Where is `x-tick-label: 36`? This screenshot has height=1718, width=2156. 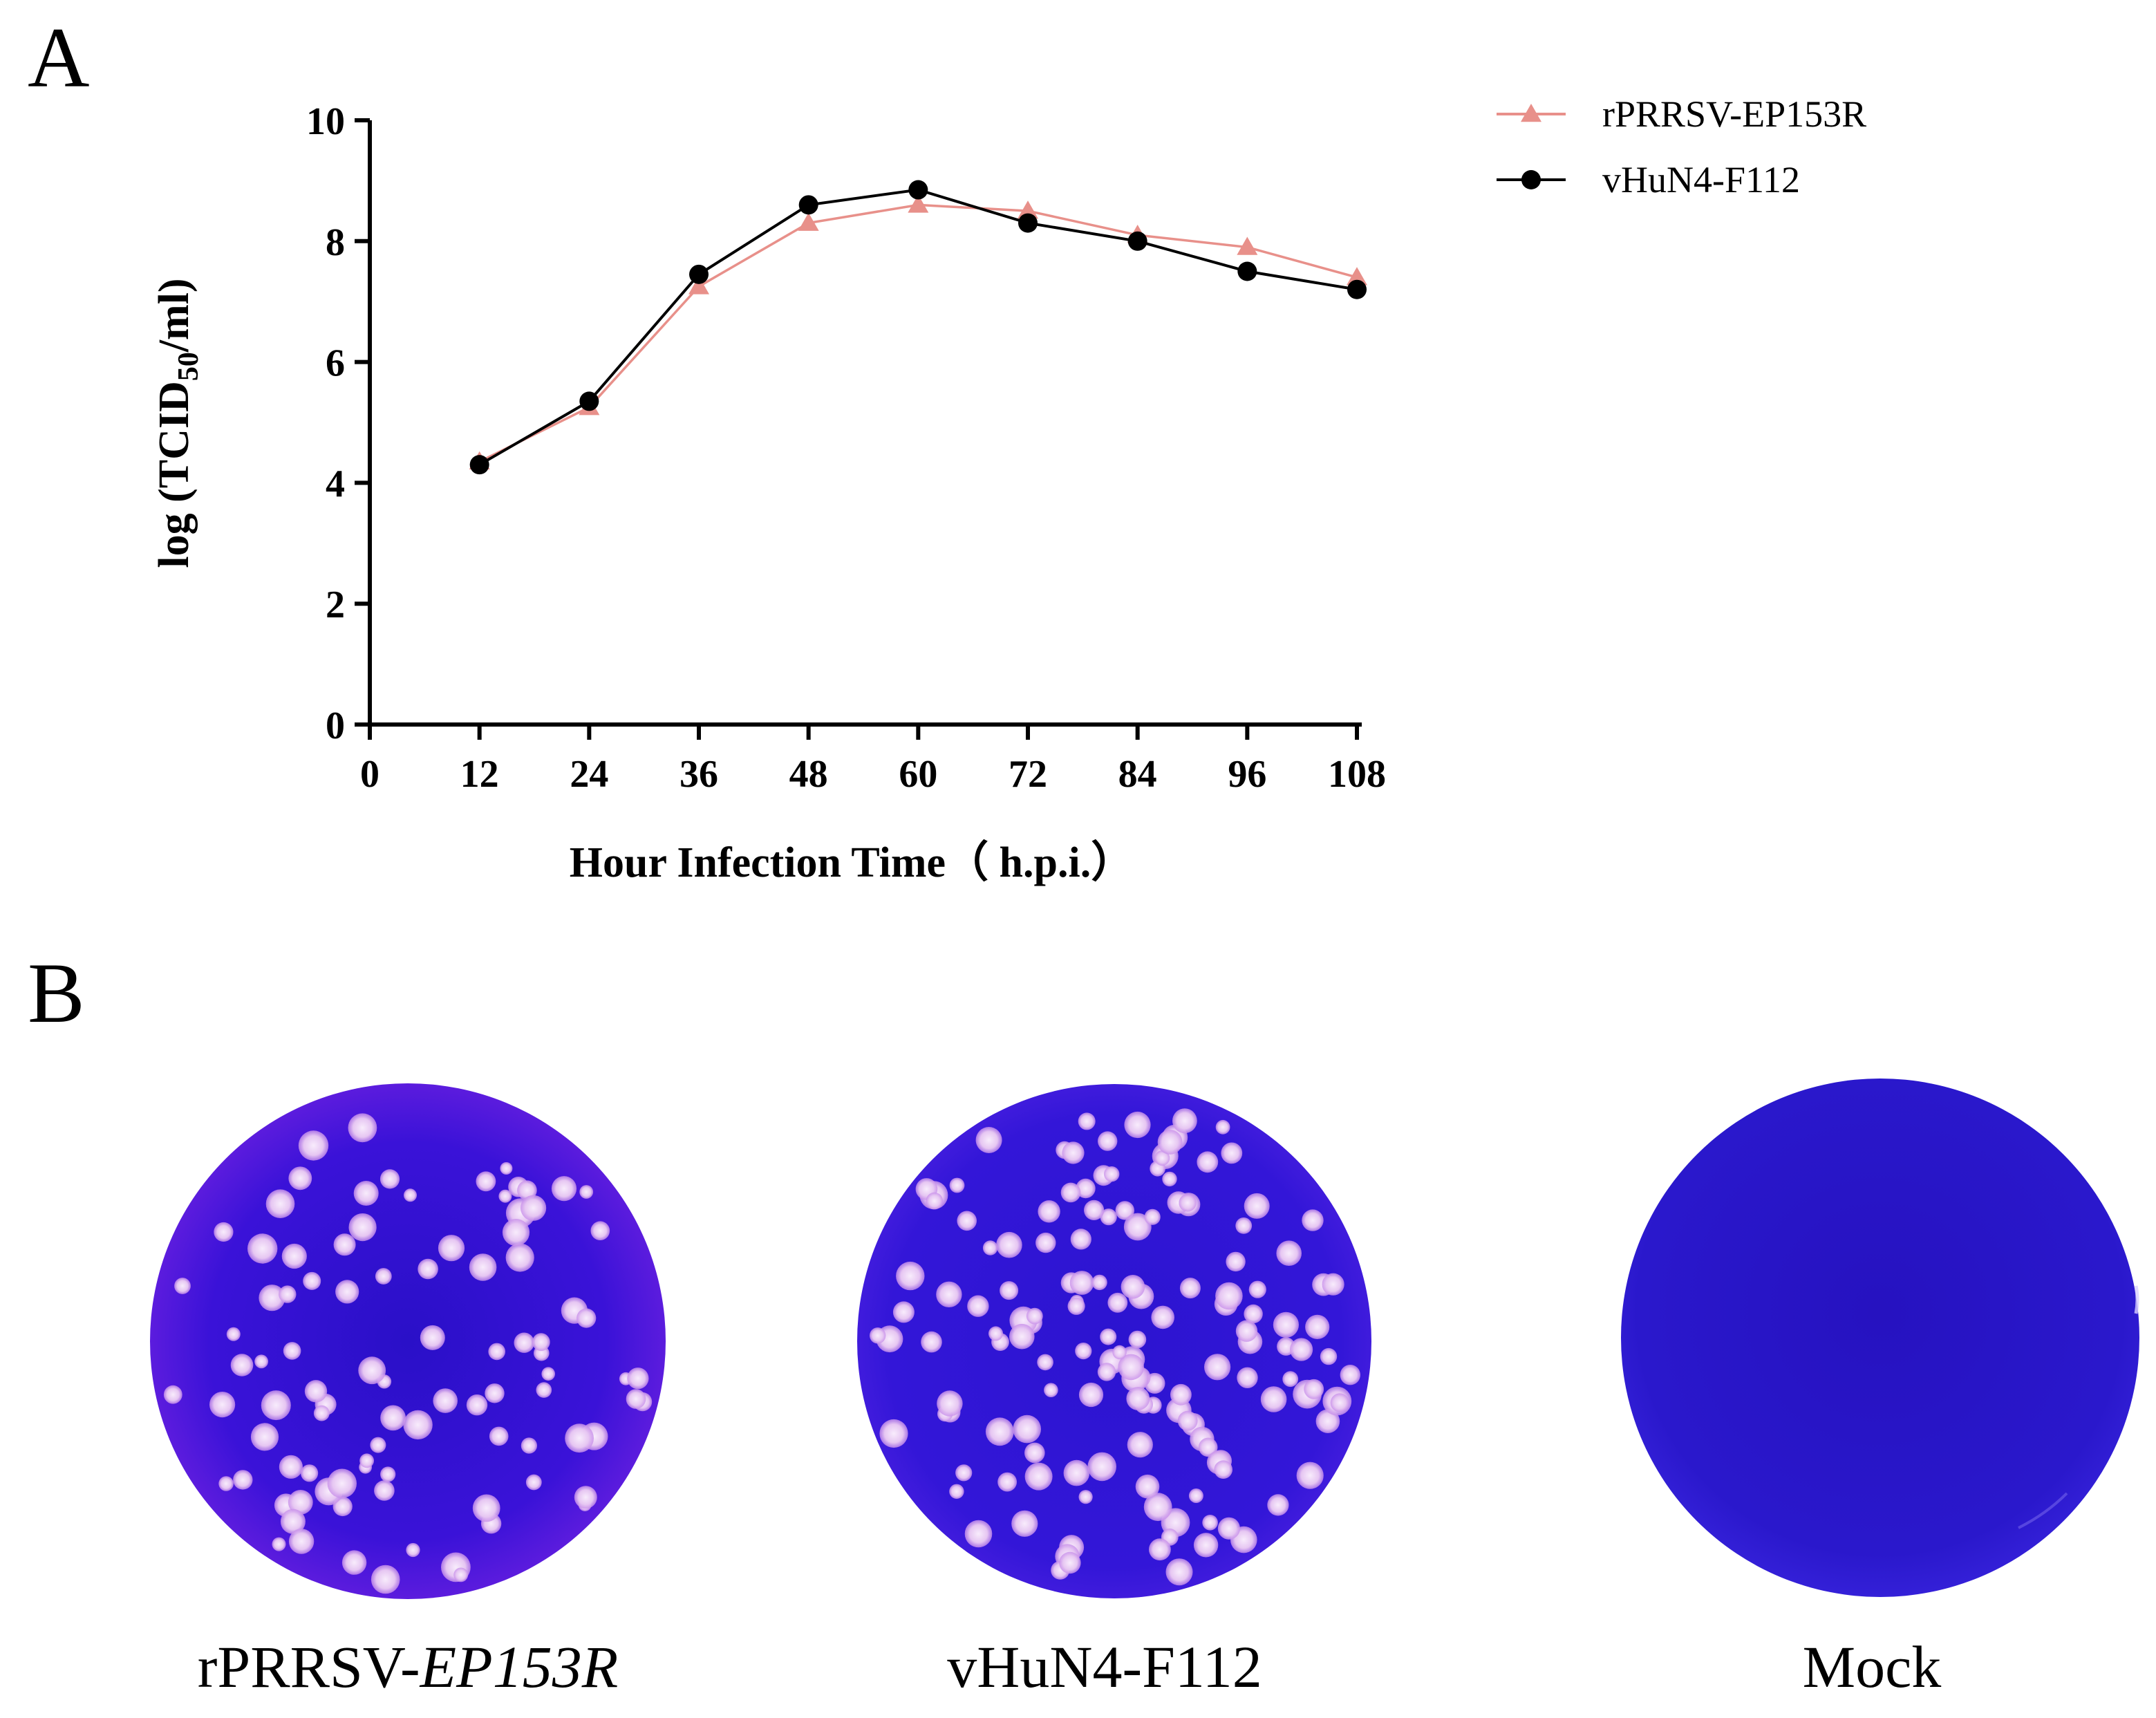
x-tick-label: 36 is located at coordinates (698, 774).